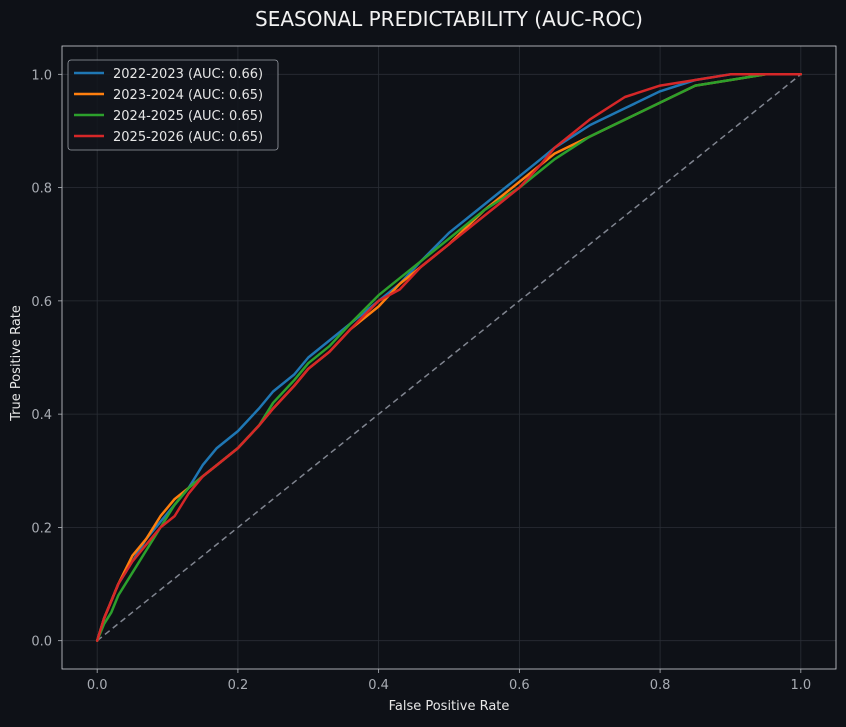 This screenshot has width=846, height=727. Describe the element at coordinates (449, 19) in the screenshot. I see `chart-title: SEASONAL PREDICTABILITY (AUC-ROC)` at that location.